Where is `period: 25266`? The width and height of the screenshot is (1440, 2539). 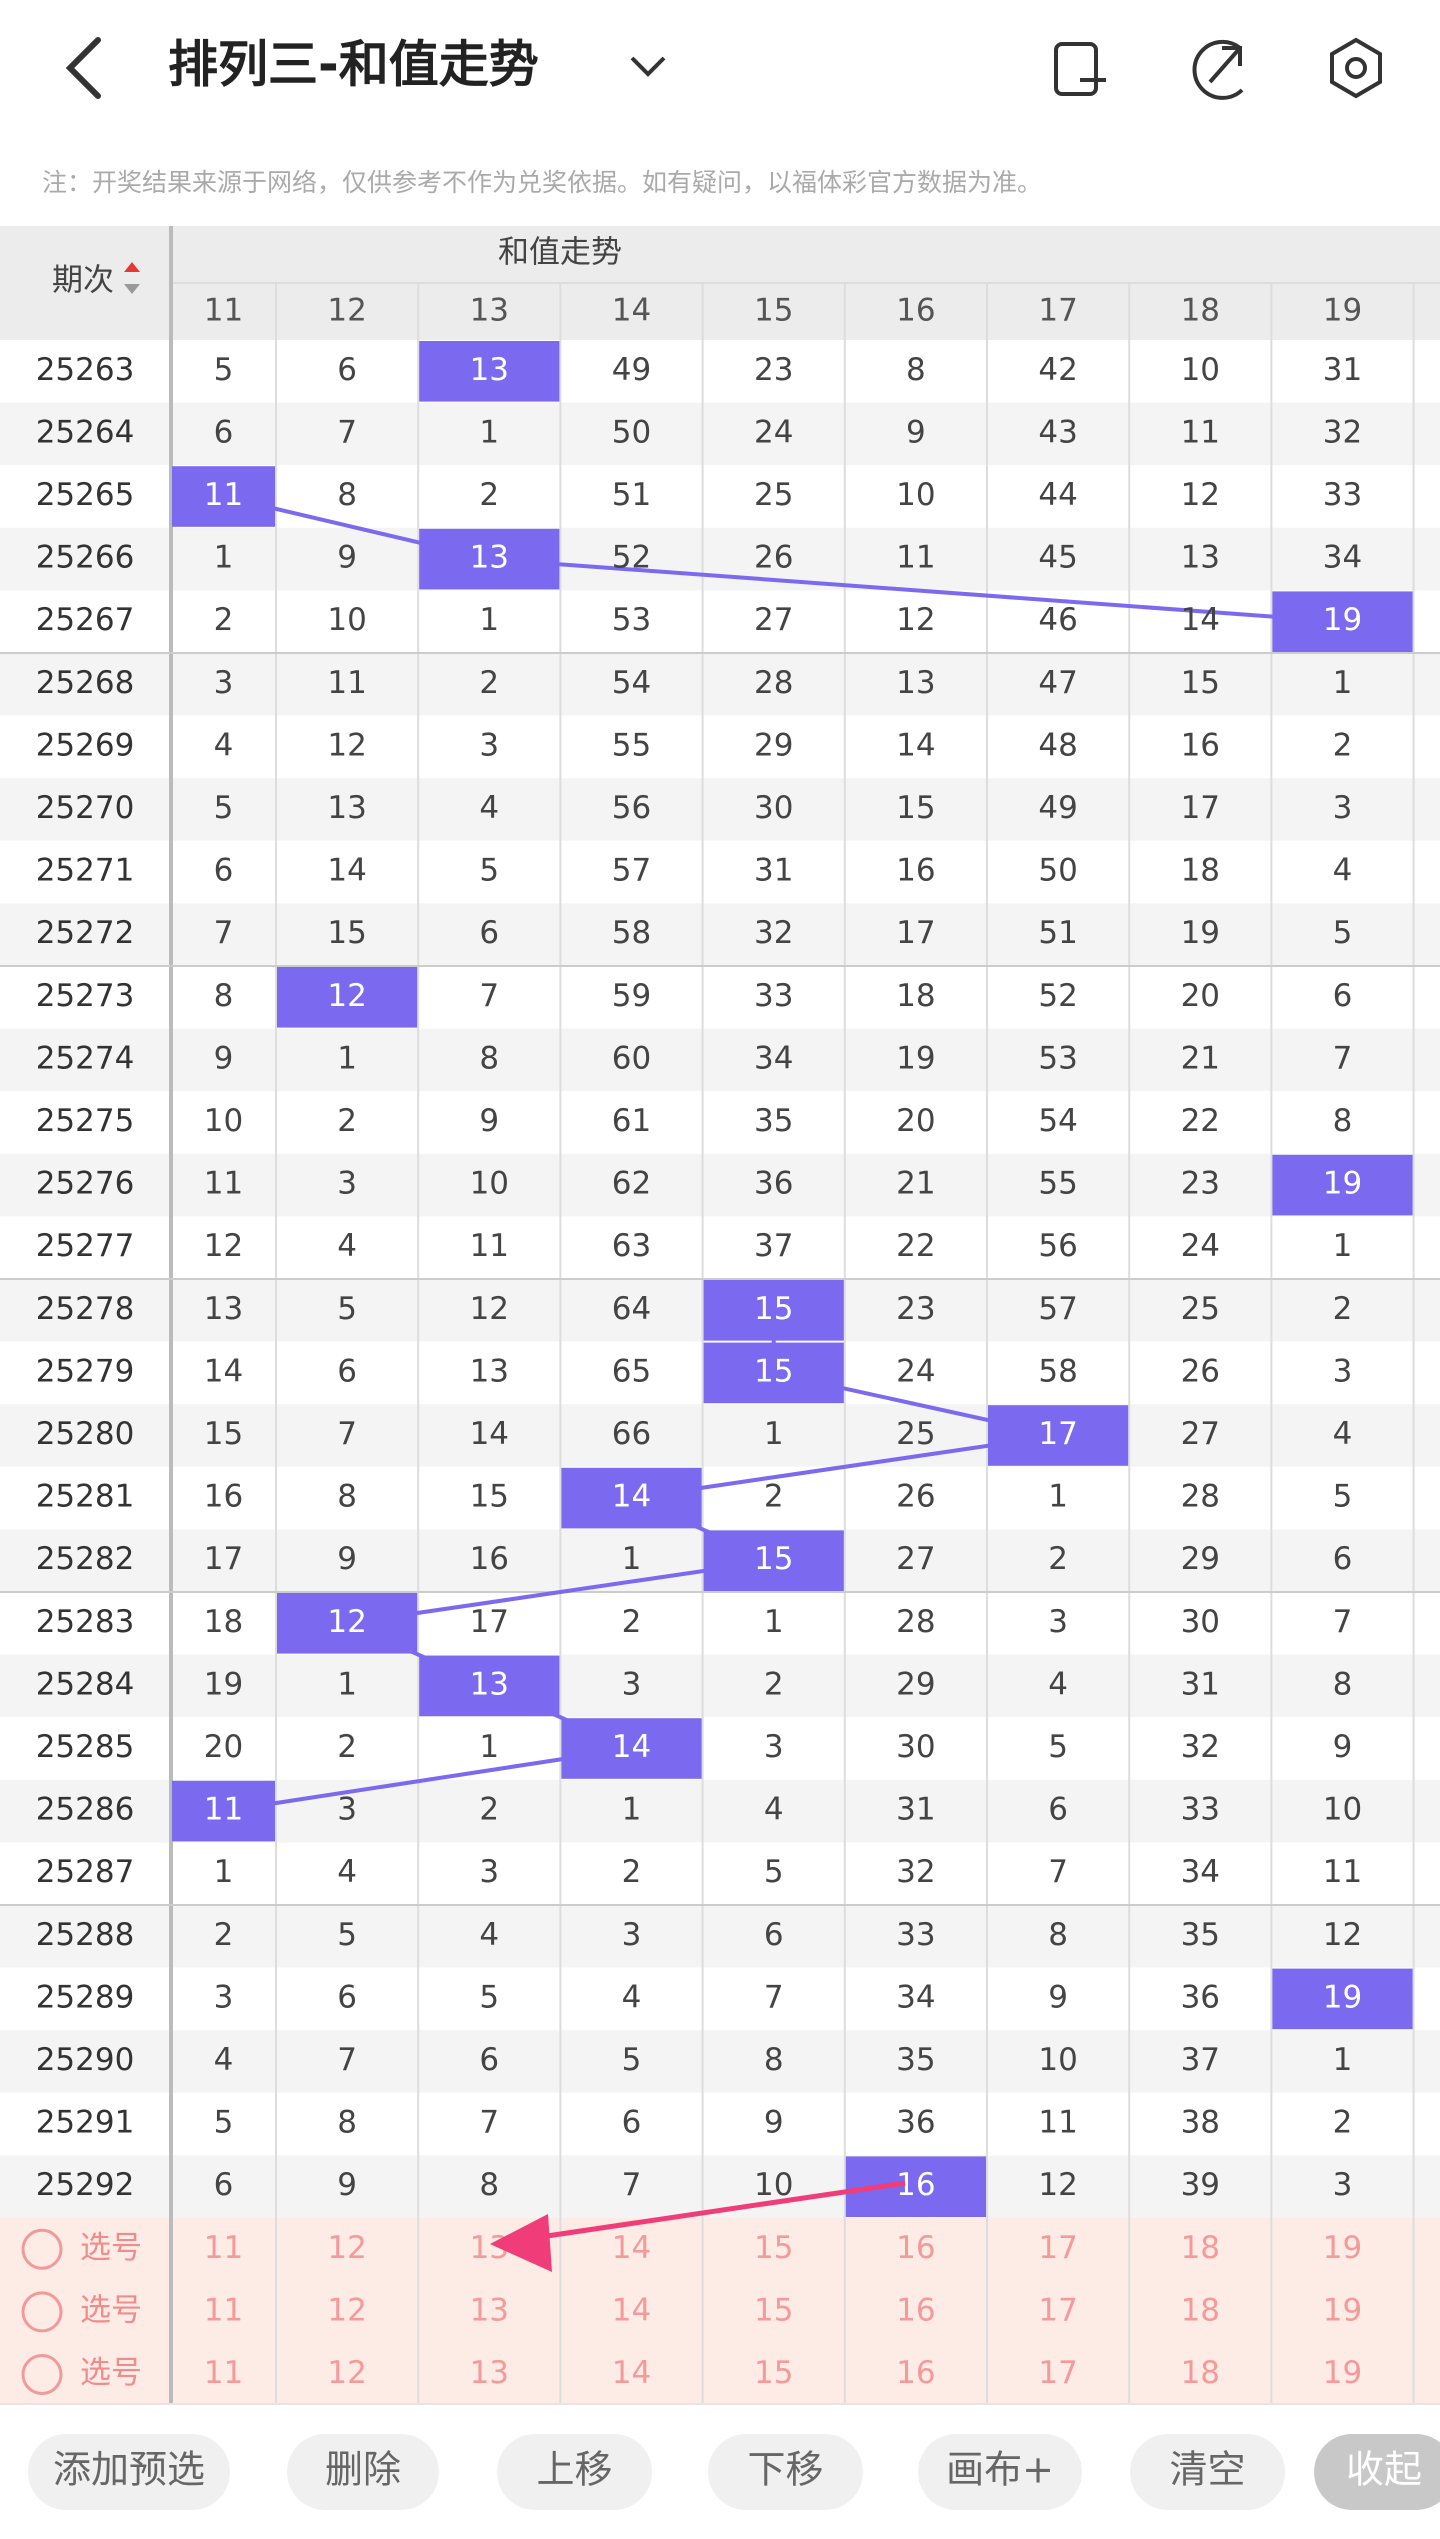 period: 25266 is located at coordinates (85, 558).